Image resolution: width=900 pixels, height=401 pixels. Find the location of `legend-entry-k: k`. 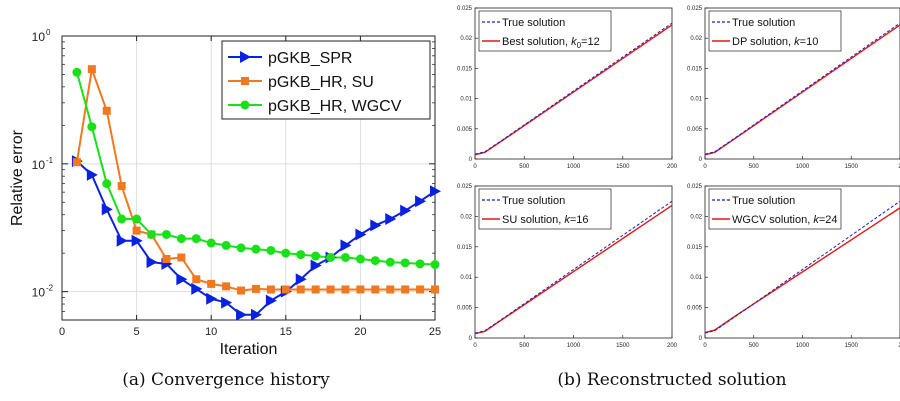

legend-entry-k: k is located at coordinates (797, 42).